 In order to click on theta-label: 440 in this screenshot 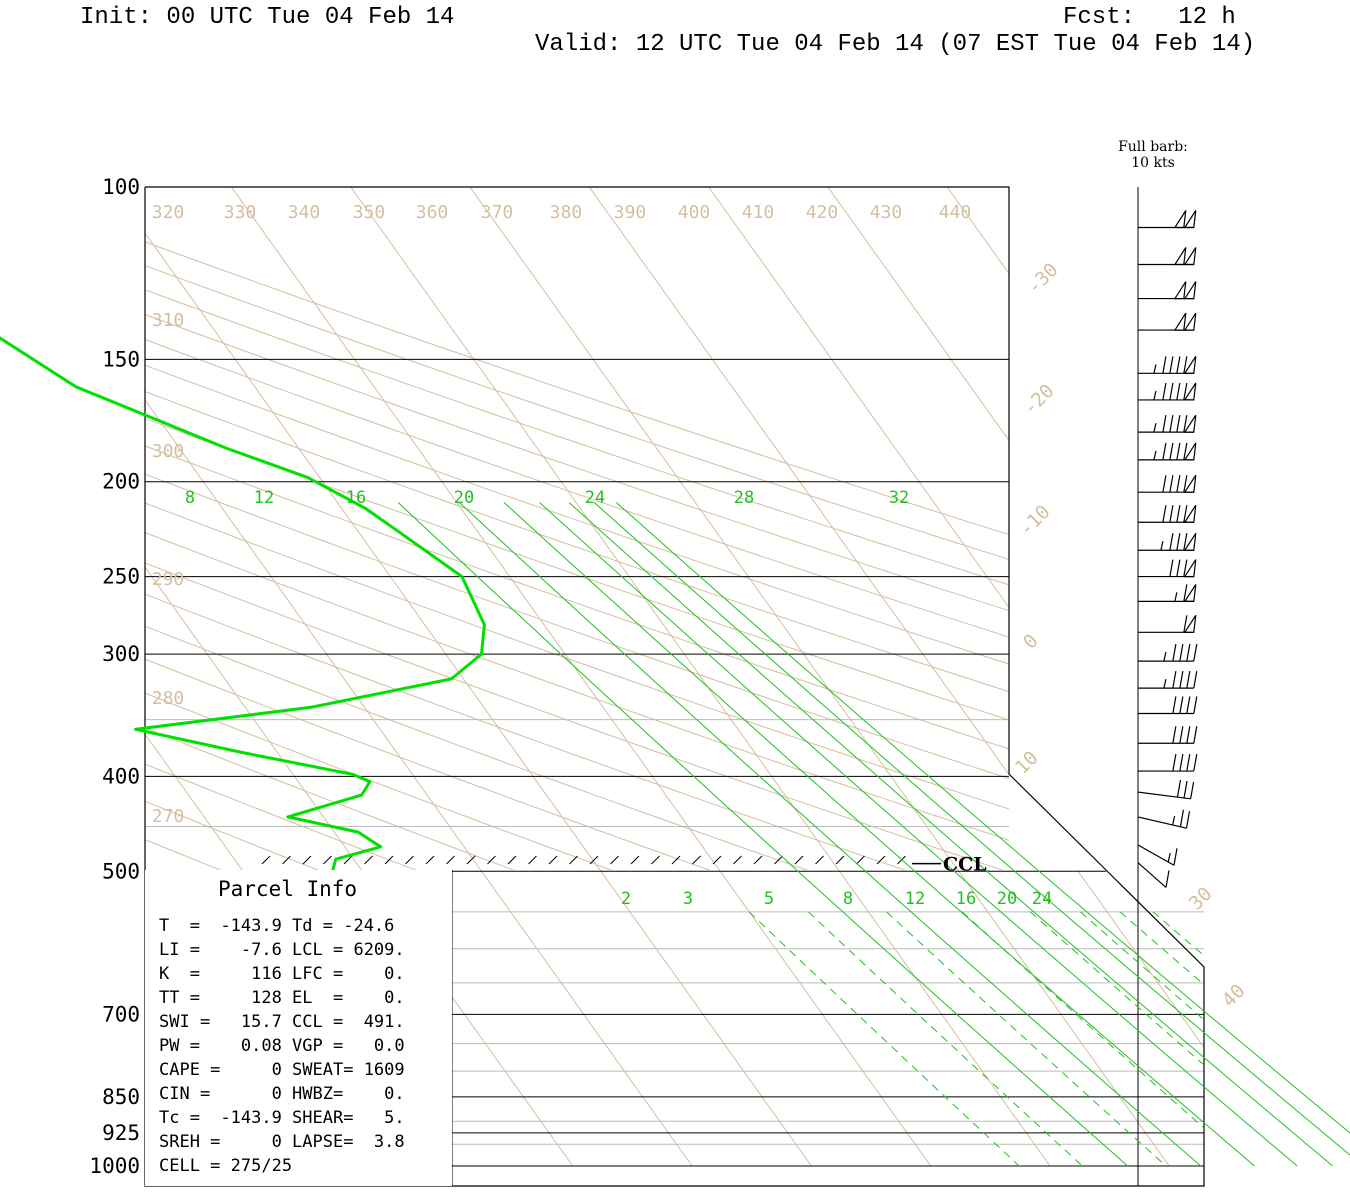, I will do `click(955, 212)`.